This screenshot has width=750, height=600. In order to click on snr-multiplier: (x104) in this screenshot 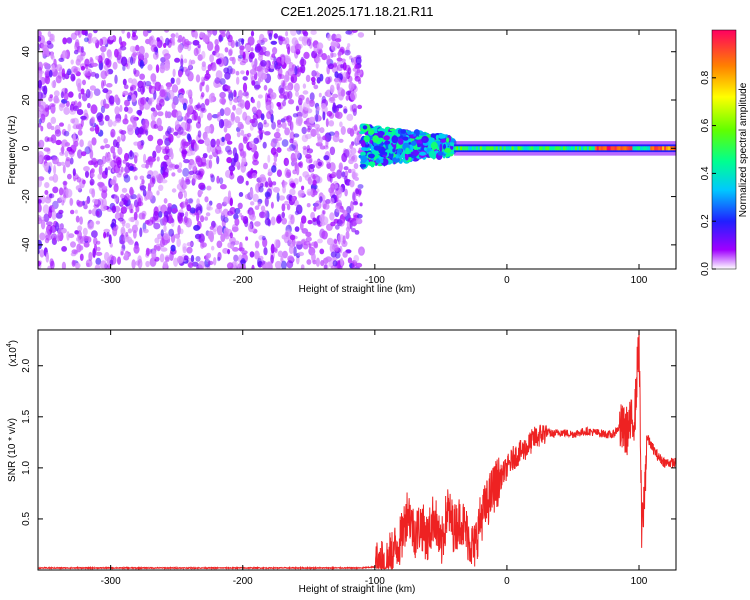, I will do `click(12, 353)`.